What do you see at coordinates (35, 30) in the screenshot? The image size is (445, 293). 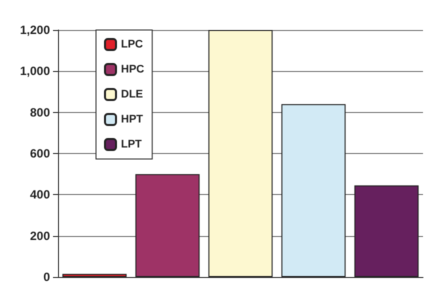 I see `y-tick-label: 1,200` at bounding box center [35, 30].